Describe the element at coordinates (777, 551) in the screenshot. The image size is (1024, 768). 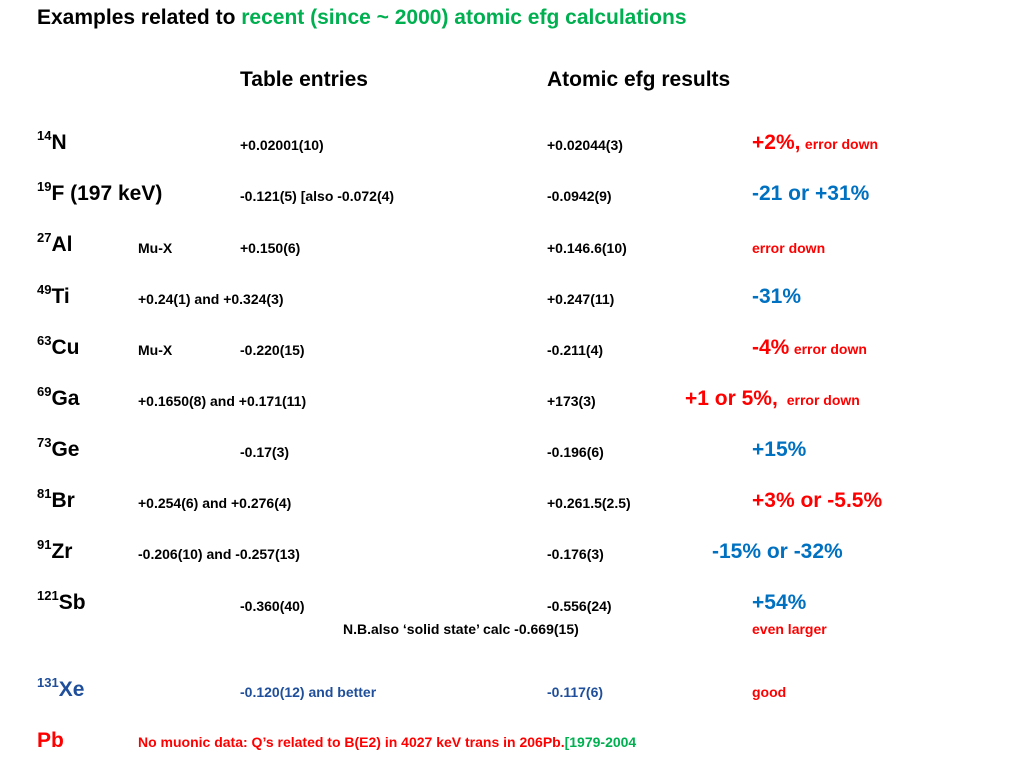
I see `comparison-zr91: -15% or -32%` at that location.